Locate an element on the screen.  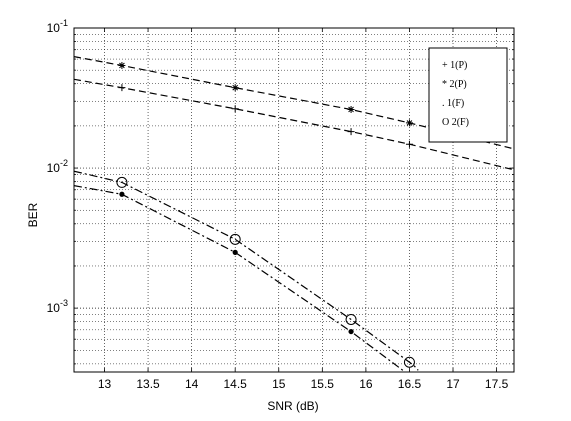
legend: + 1(P) * 2(P) . 1(F) O 2(F) is located at coordinates (468, 95).